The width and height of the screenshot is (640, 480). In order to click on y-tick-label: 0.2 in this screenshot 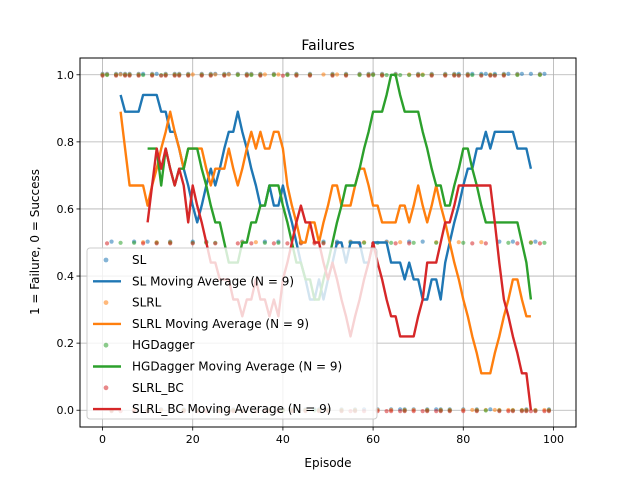, I will do `click(66, 343)`.